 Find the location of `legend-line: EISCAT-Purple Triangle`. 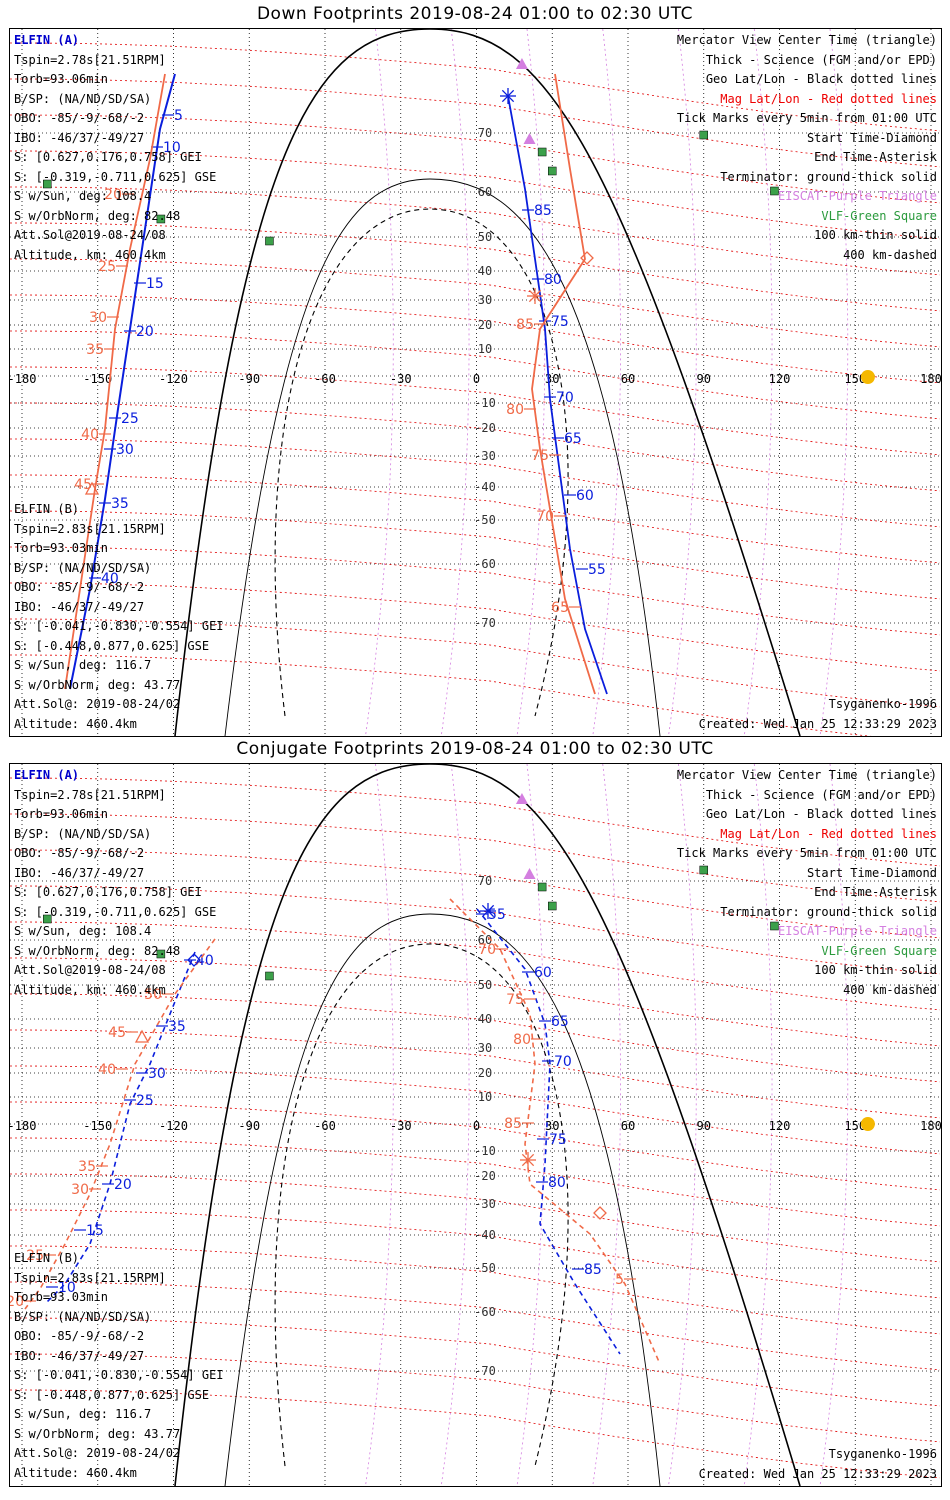

legend-line: EISCAT-Purple Triangle is located at coordinates (857, 196).